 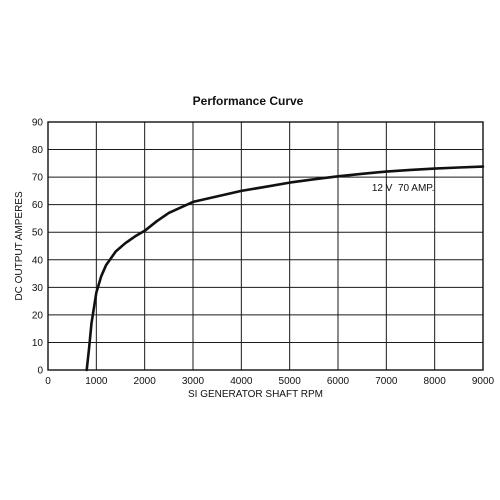 I want to click on x-tick-label: 6000, so click(x=338, y=381).